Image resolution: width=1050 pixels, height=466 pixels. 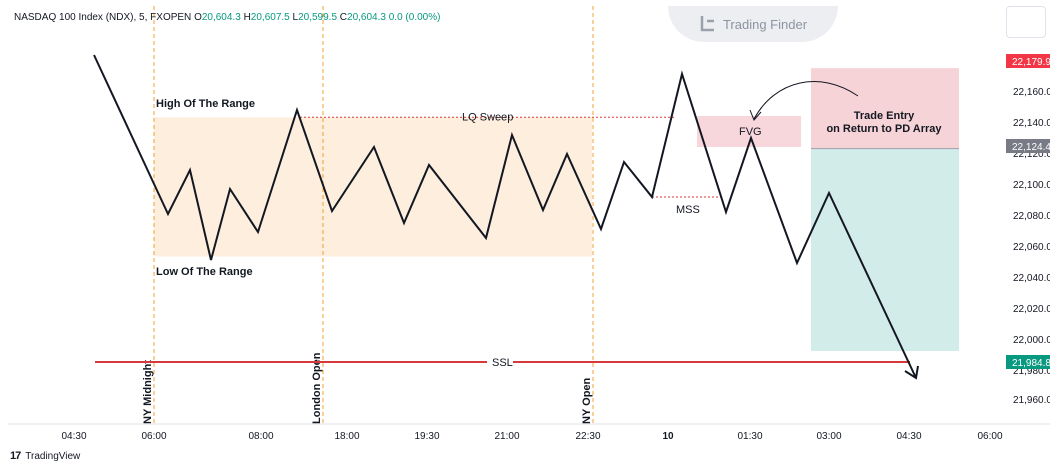 What do you see at coordinates (1031, 123) in the screenshot?
I see `y-tick-label: 22,140.0` at bounding box center [1031, 123].